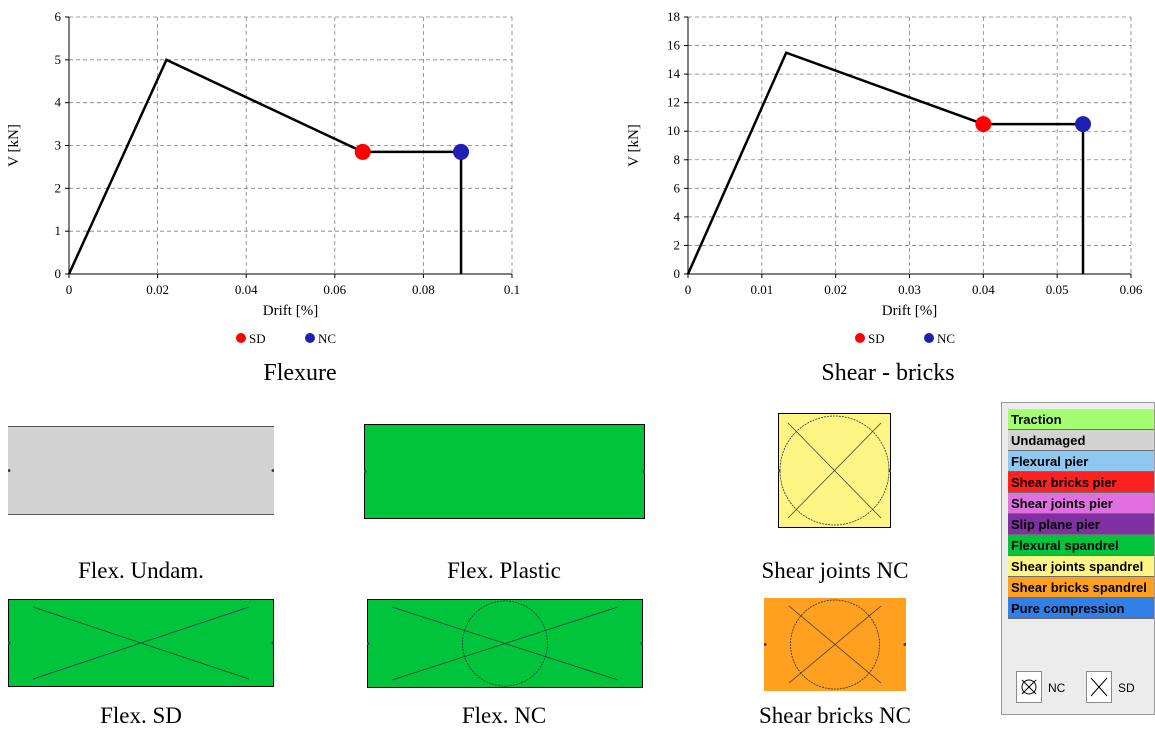 This screenshot has height=731, width=1155. What do you see at coordinates (1081, 503) in the screenshot?
I see `legend-row: Shear joints pier` at bounding box center [1081, 503].